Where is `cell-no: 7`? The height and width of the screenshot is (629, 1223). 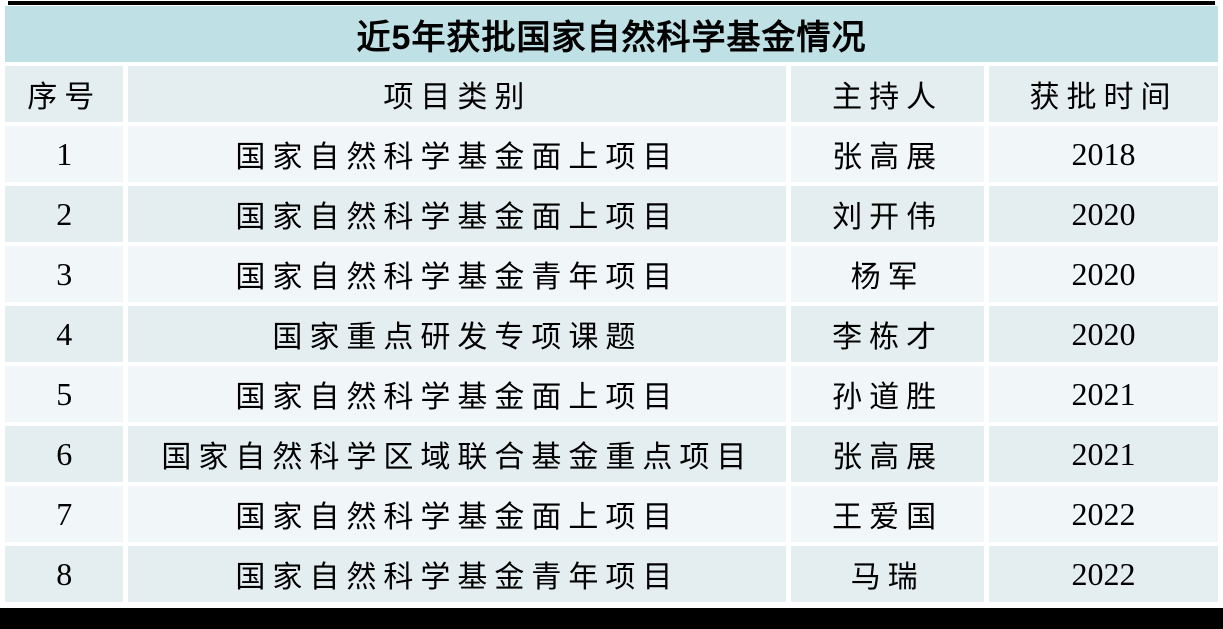 cell-no: 7 is located at coordinates (64, 514).